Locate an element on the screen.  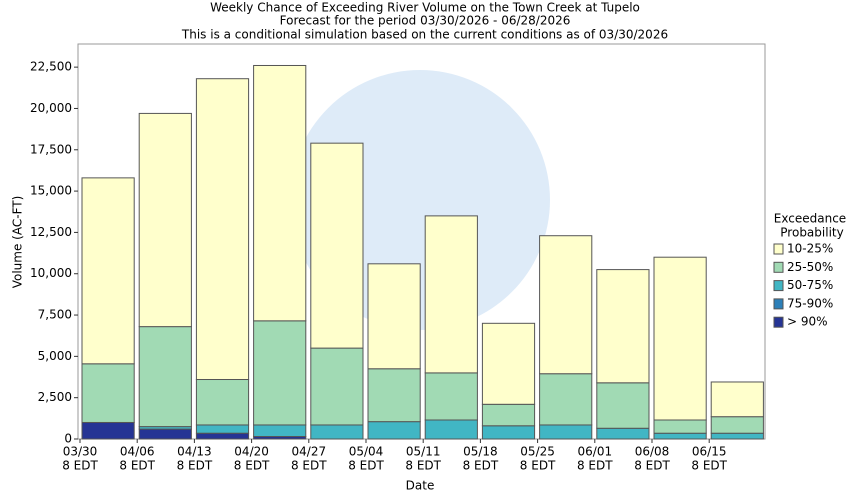
x-axis-label: Date is located at coordinates (420, 486).